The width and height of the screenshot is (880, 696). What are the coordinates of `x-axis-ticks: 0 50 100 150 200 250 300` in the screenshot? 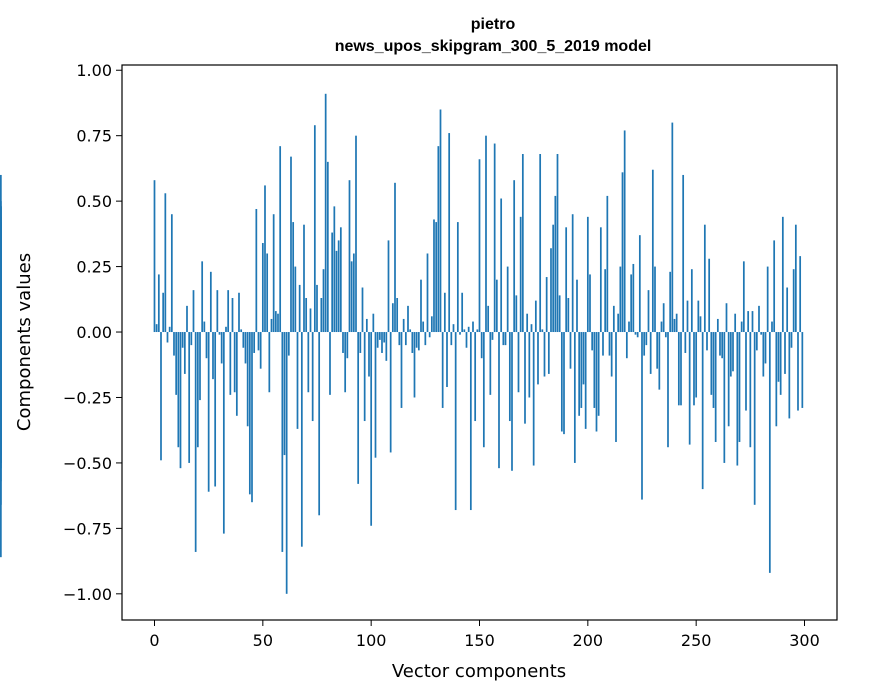 It's located at (484, 635).